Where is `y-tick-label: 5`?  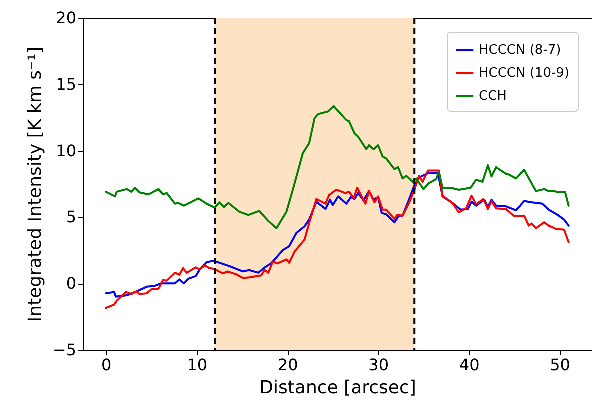
y-tick-label: 5 is located at coordinates (71, 217).